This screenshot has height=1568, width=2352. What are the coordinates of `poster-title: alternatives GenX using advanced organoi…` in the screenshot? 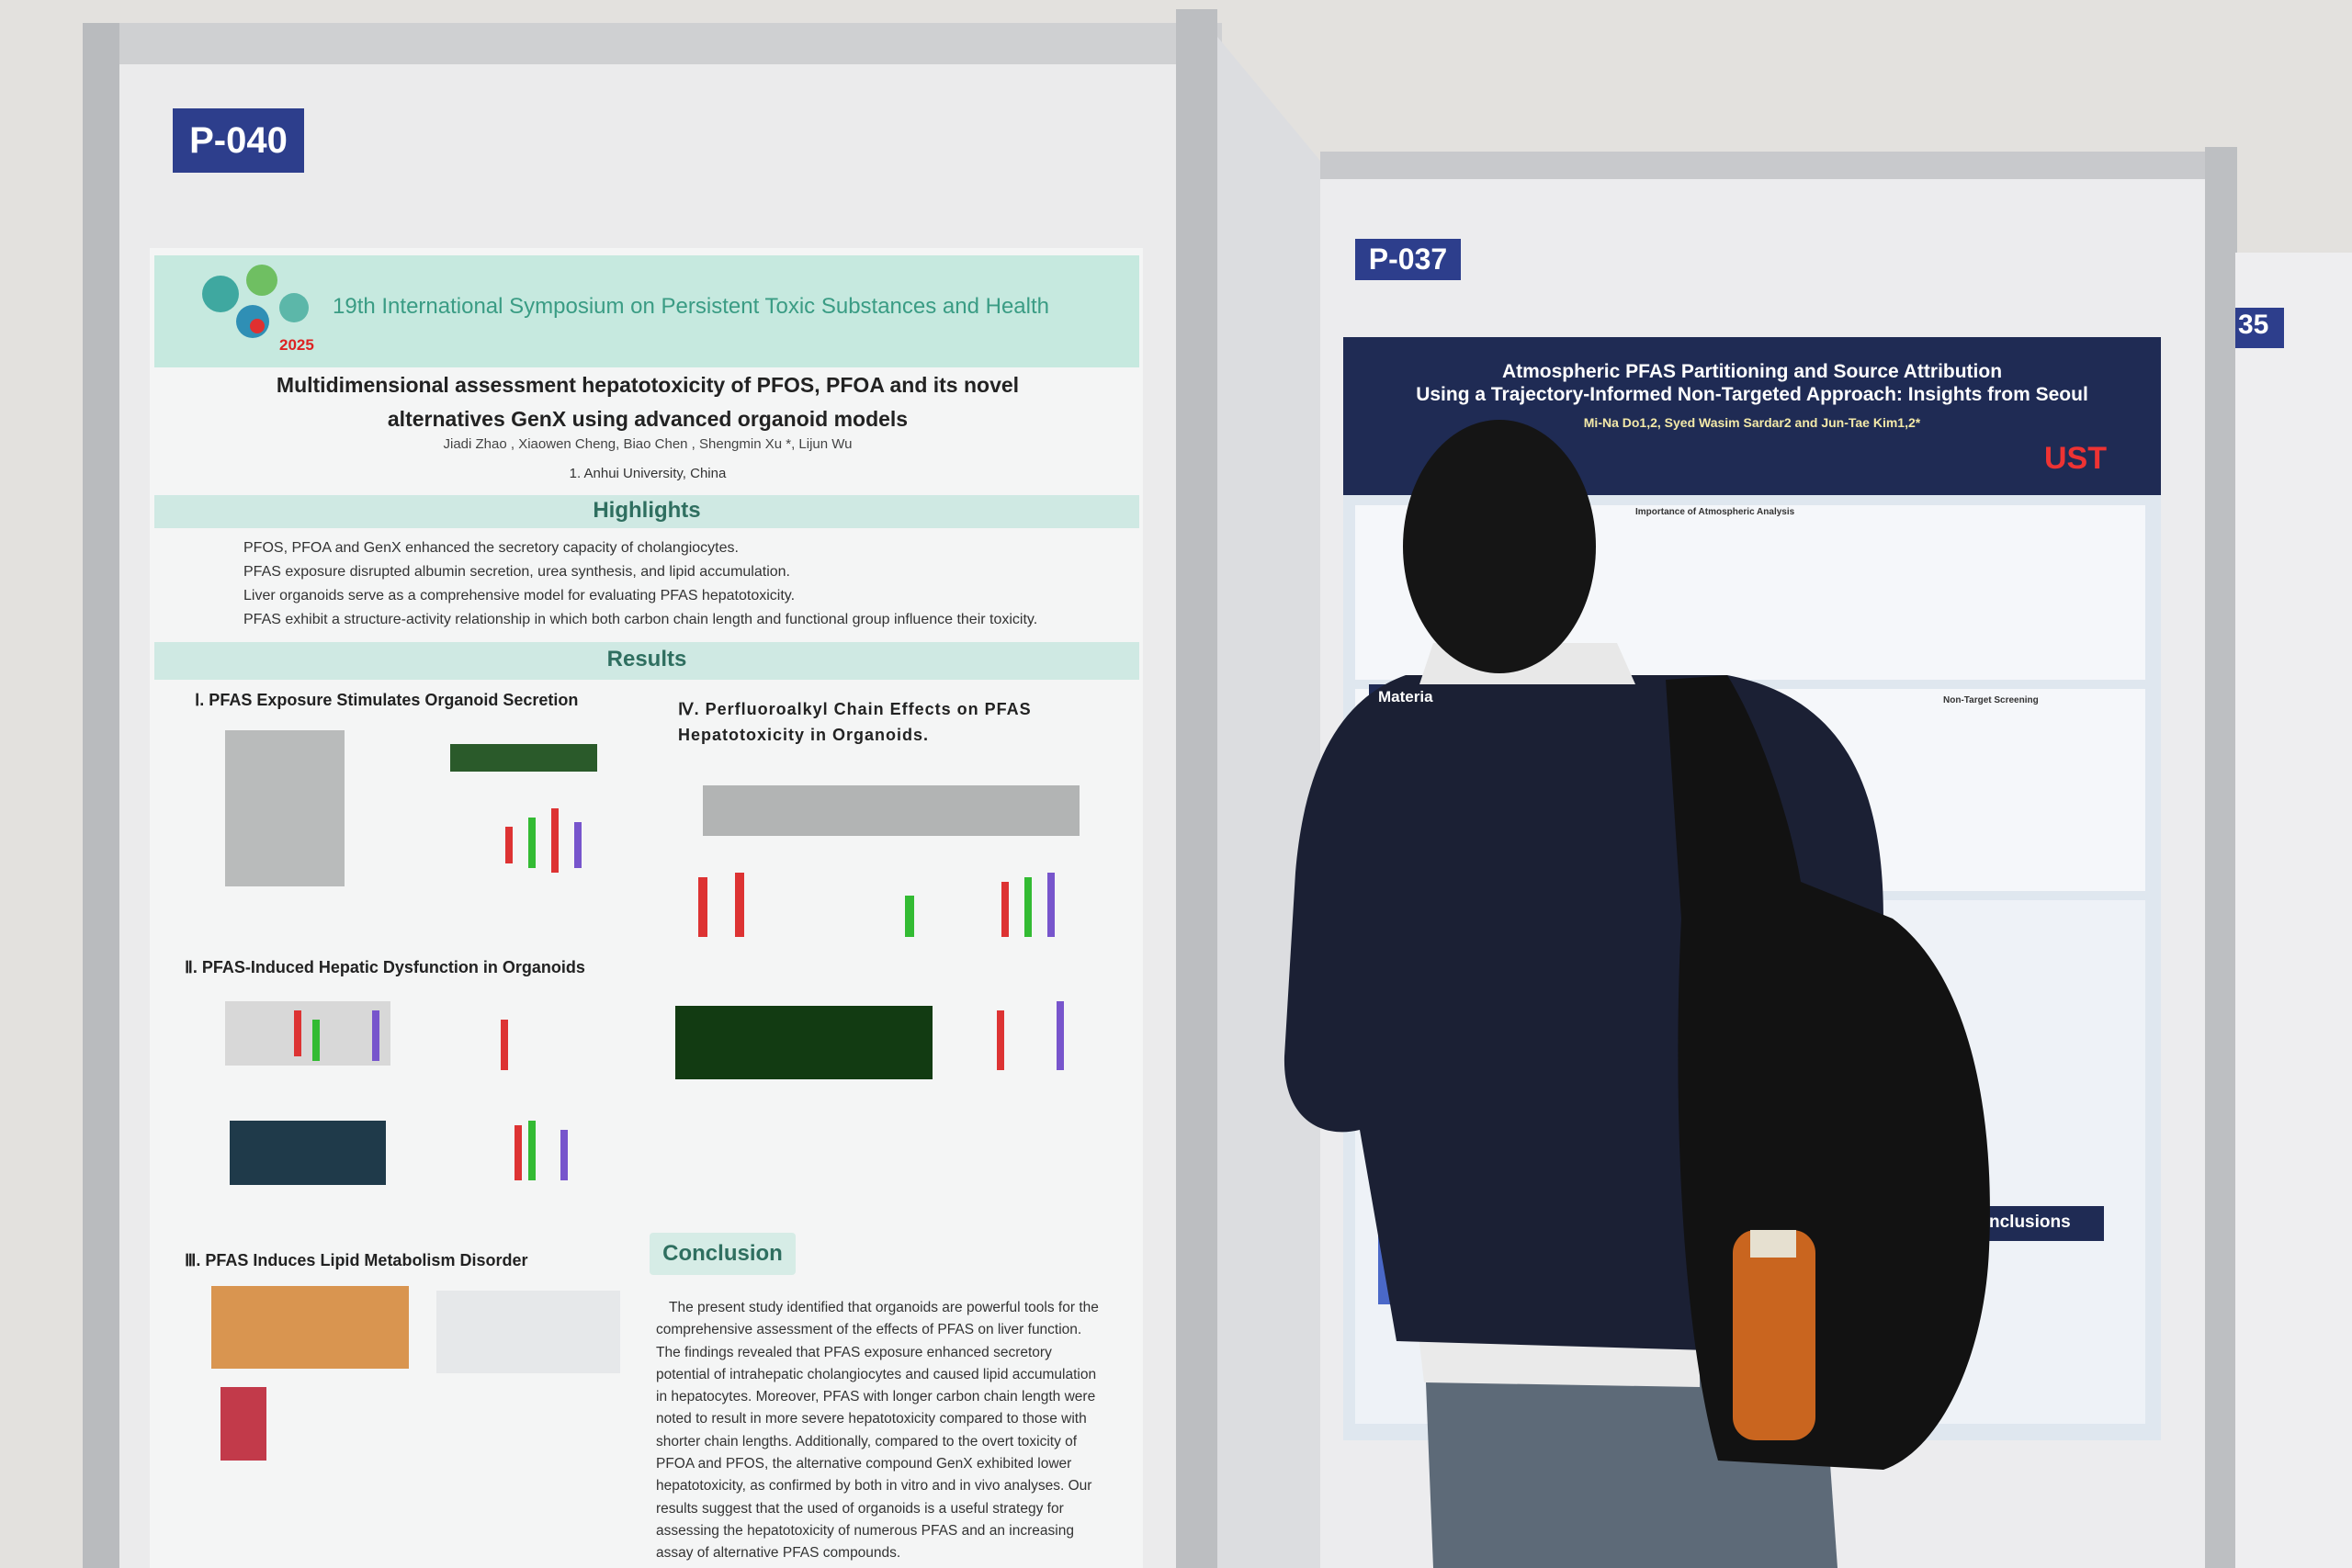 It's located at (648, 419).